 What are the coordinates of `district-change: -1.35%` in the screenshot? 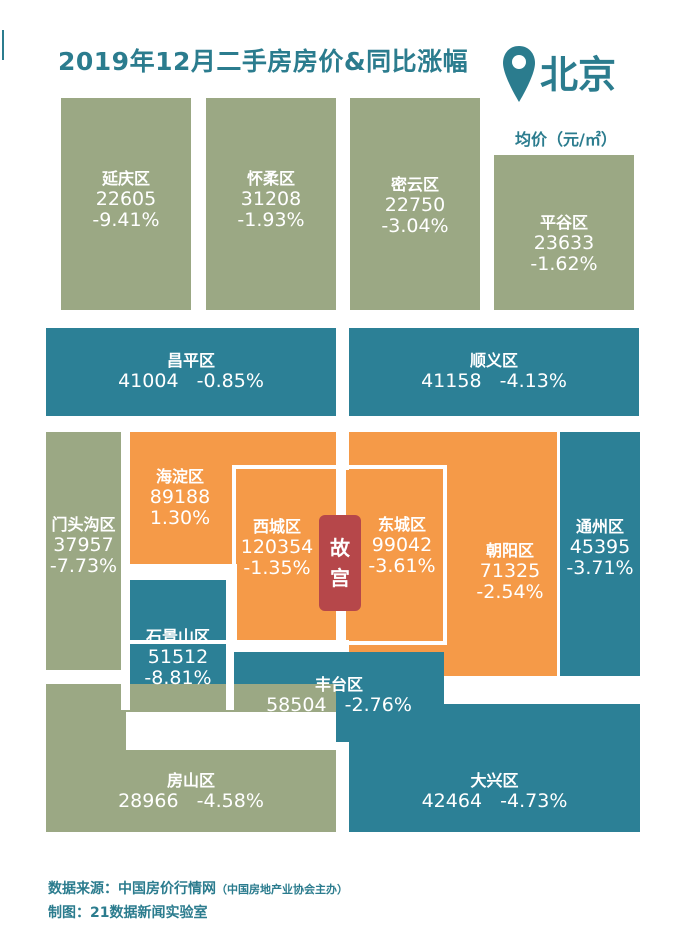 It's located at (277, 568).